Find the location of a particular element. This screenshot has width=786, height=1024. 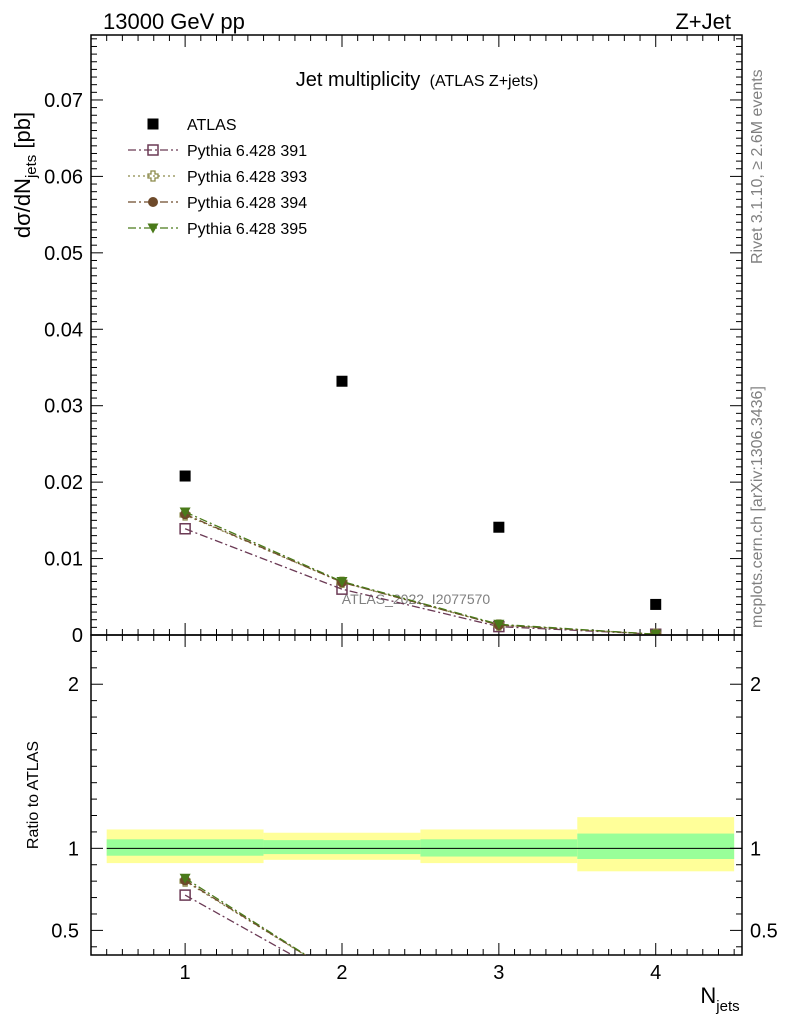

mcplots-label: mcplots.cern.ch [arXiv:1306.3436] is located at coordinates (757, 507).